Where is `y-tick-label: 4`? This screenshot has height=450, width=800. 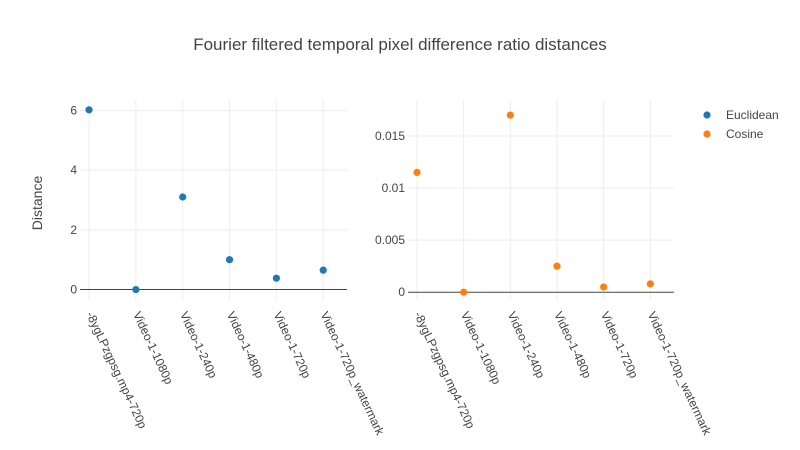 y-tick-label: 4 is located at coordinates (73, 170).